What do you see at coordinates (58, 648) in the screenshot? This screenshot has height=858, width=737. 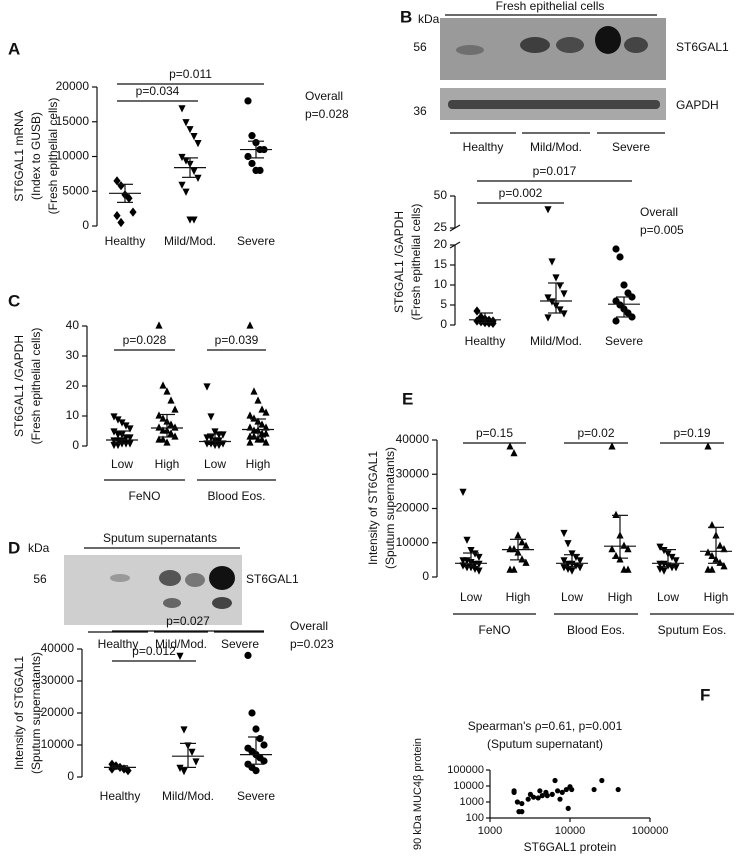 I see `y-tick-label: 40000` at bounding box center [58, 648].